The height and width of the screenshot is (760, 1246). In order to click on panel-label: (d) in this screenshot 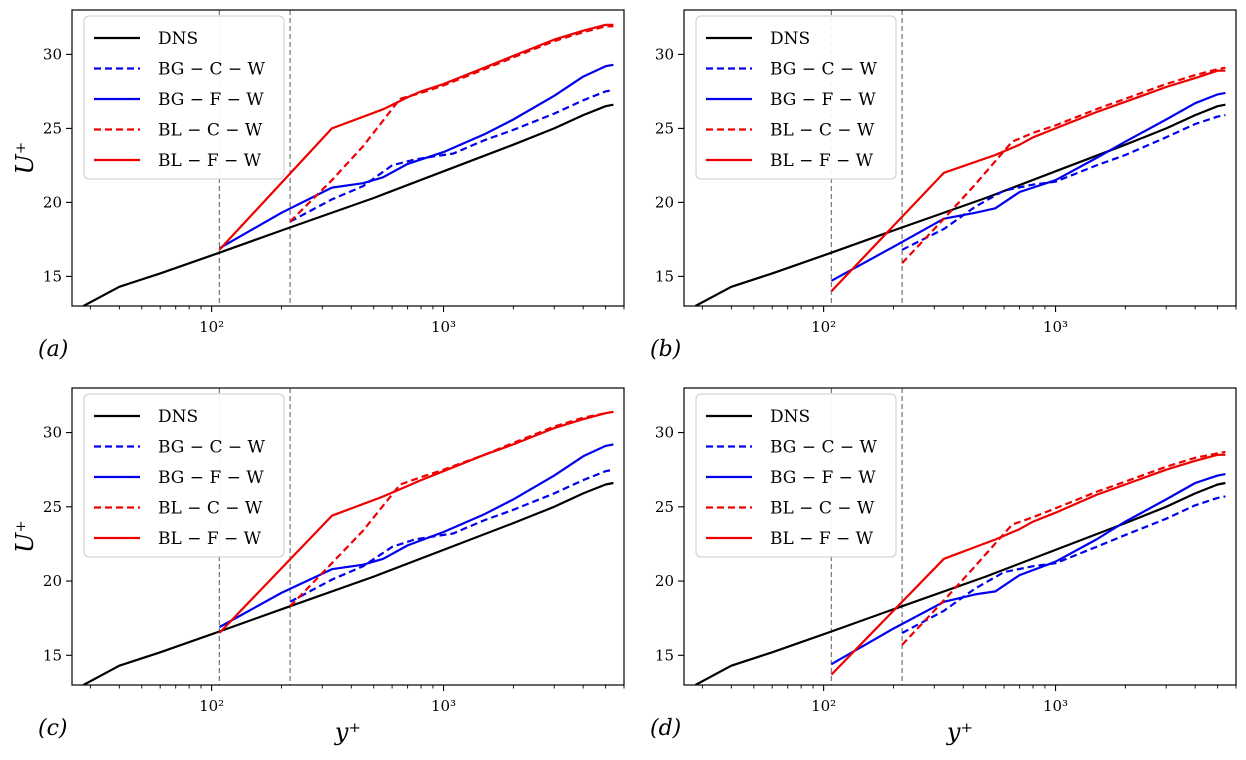, I will do `click(665, 728)`.